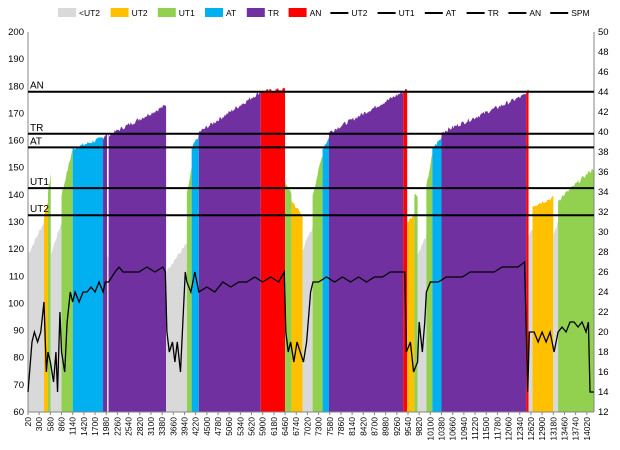 Image resolution: width=620 pixels, height=450 pixels. What do you see at coordinates (18, 385) in the screenshot?
I see `y-left-tick-label: 70` at bounding box center [18, 385].